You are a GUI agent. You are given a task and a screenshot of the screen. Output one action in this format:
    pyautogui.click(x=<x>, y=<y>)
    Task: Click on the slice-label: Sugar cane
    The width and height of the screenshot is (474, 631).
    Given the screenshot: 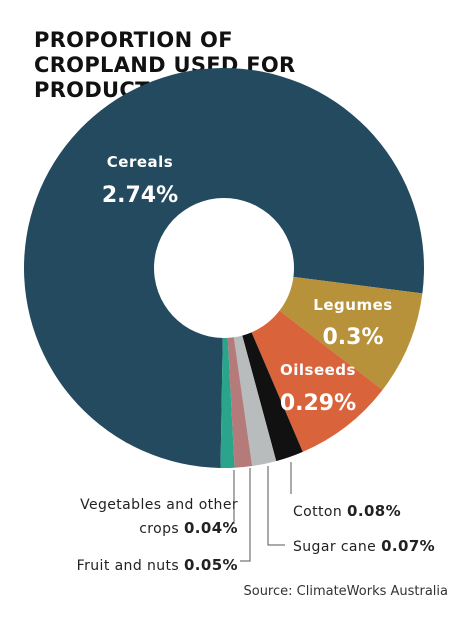 What is the action you would take?
    pyautogui.click(x=335, y=547)
    